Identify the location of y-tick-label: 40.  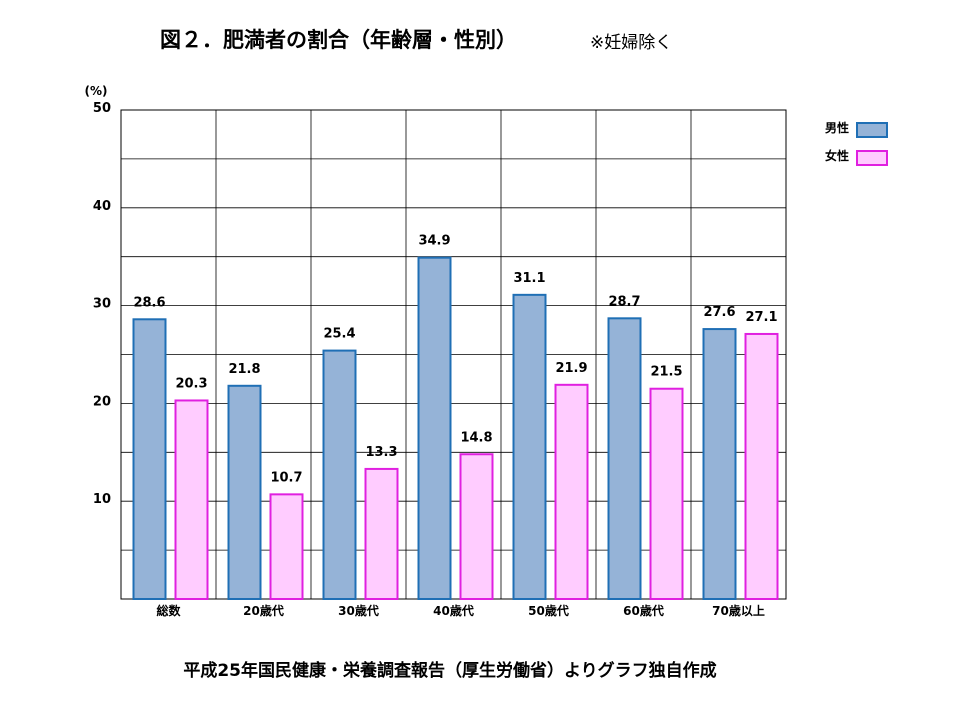
(102, 206).